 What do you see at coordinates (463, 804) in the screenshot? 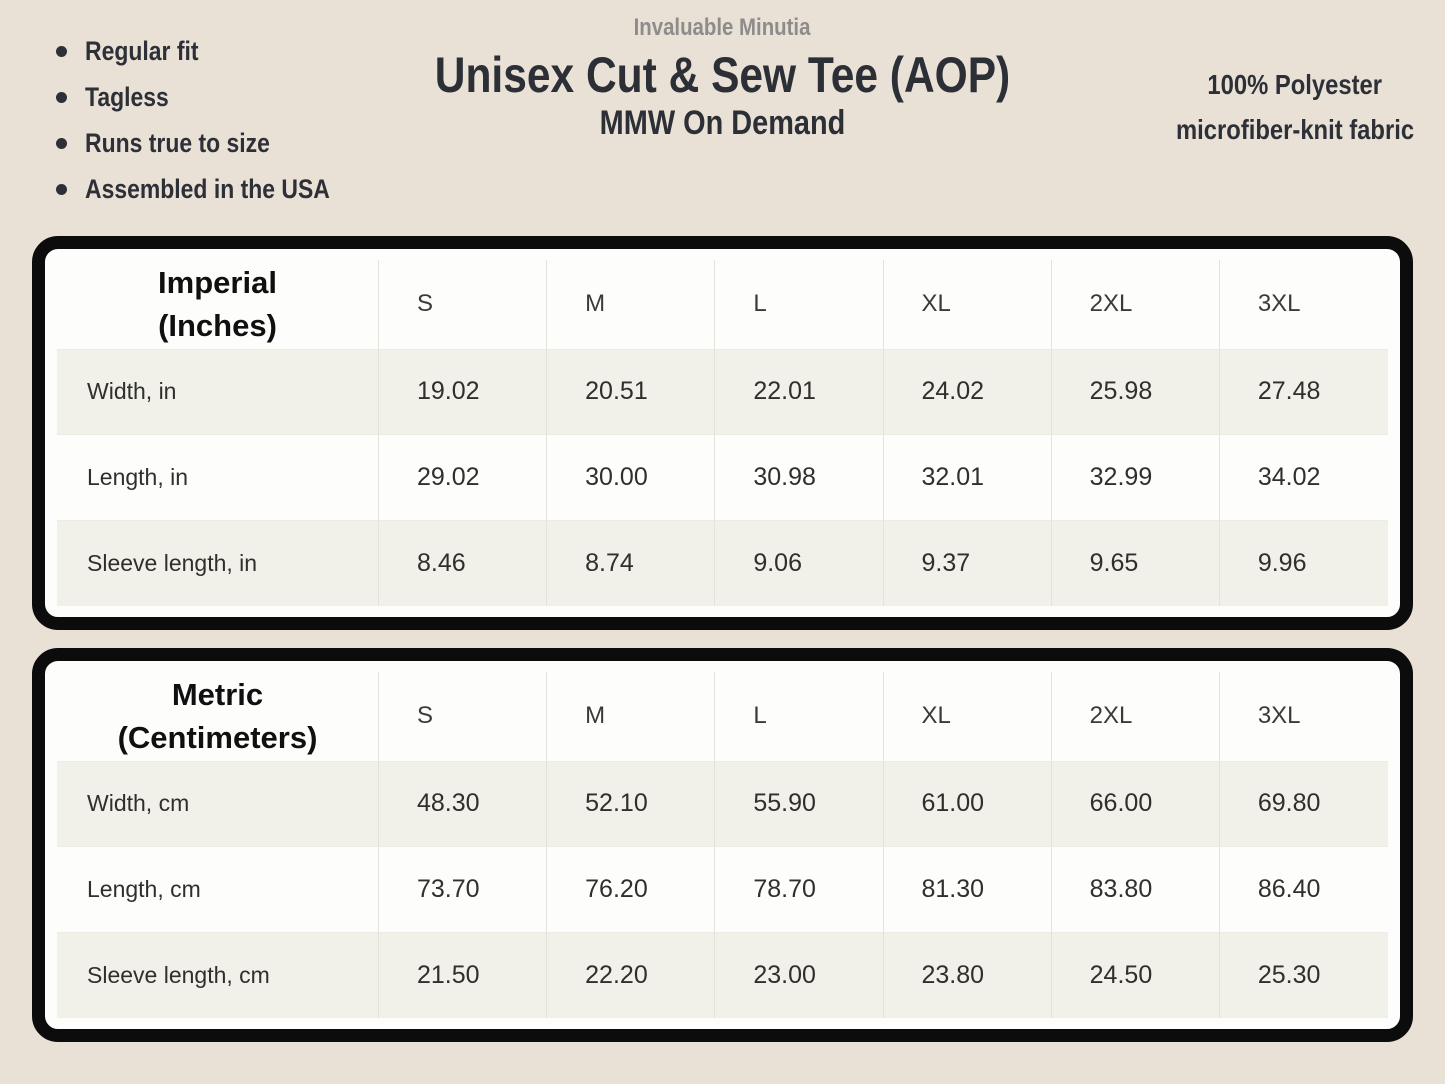
I see `size-value: 48.30` at bounding box center [463, 804].